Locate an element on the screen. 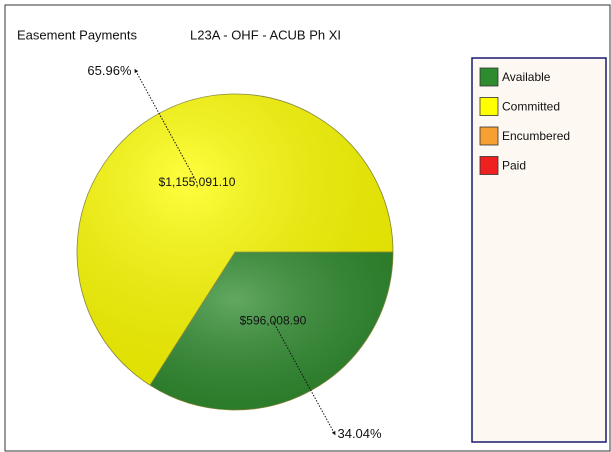 The height and width of the screenshot is (452, 611). slice-shade is located at coordinates (271, 331).